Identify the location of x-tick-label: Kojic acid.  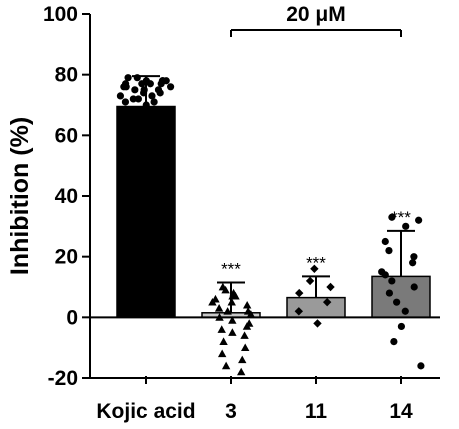
(145, 411).